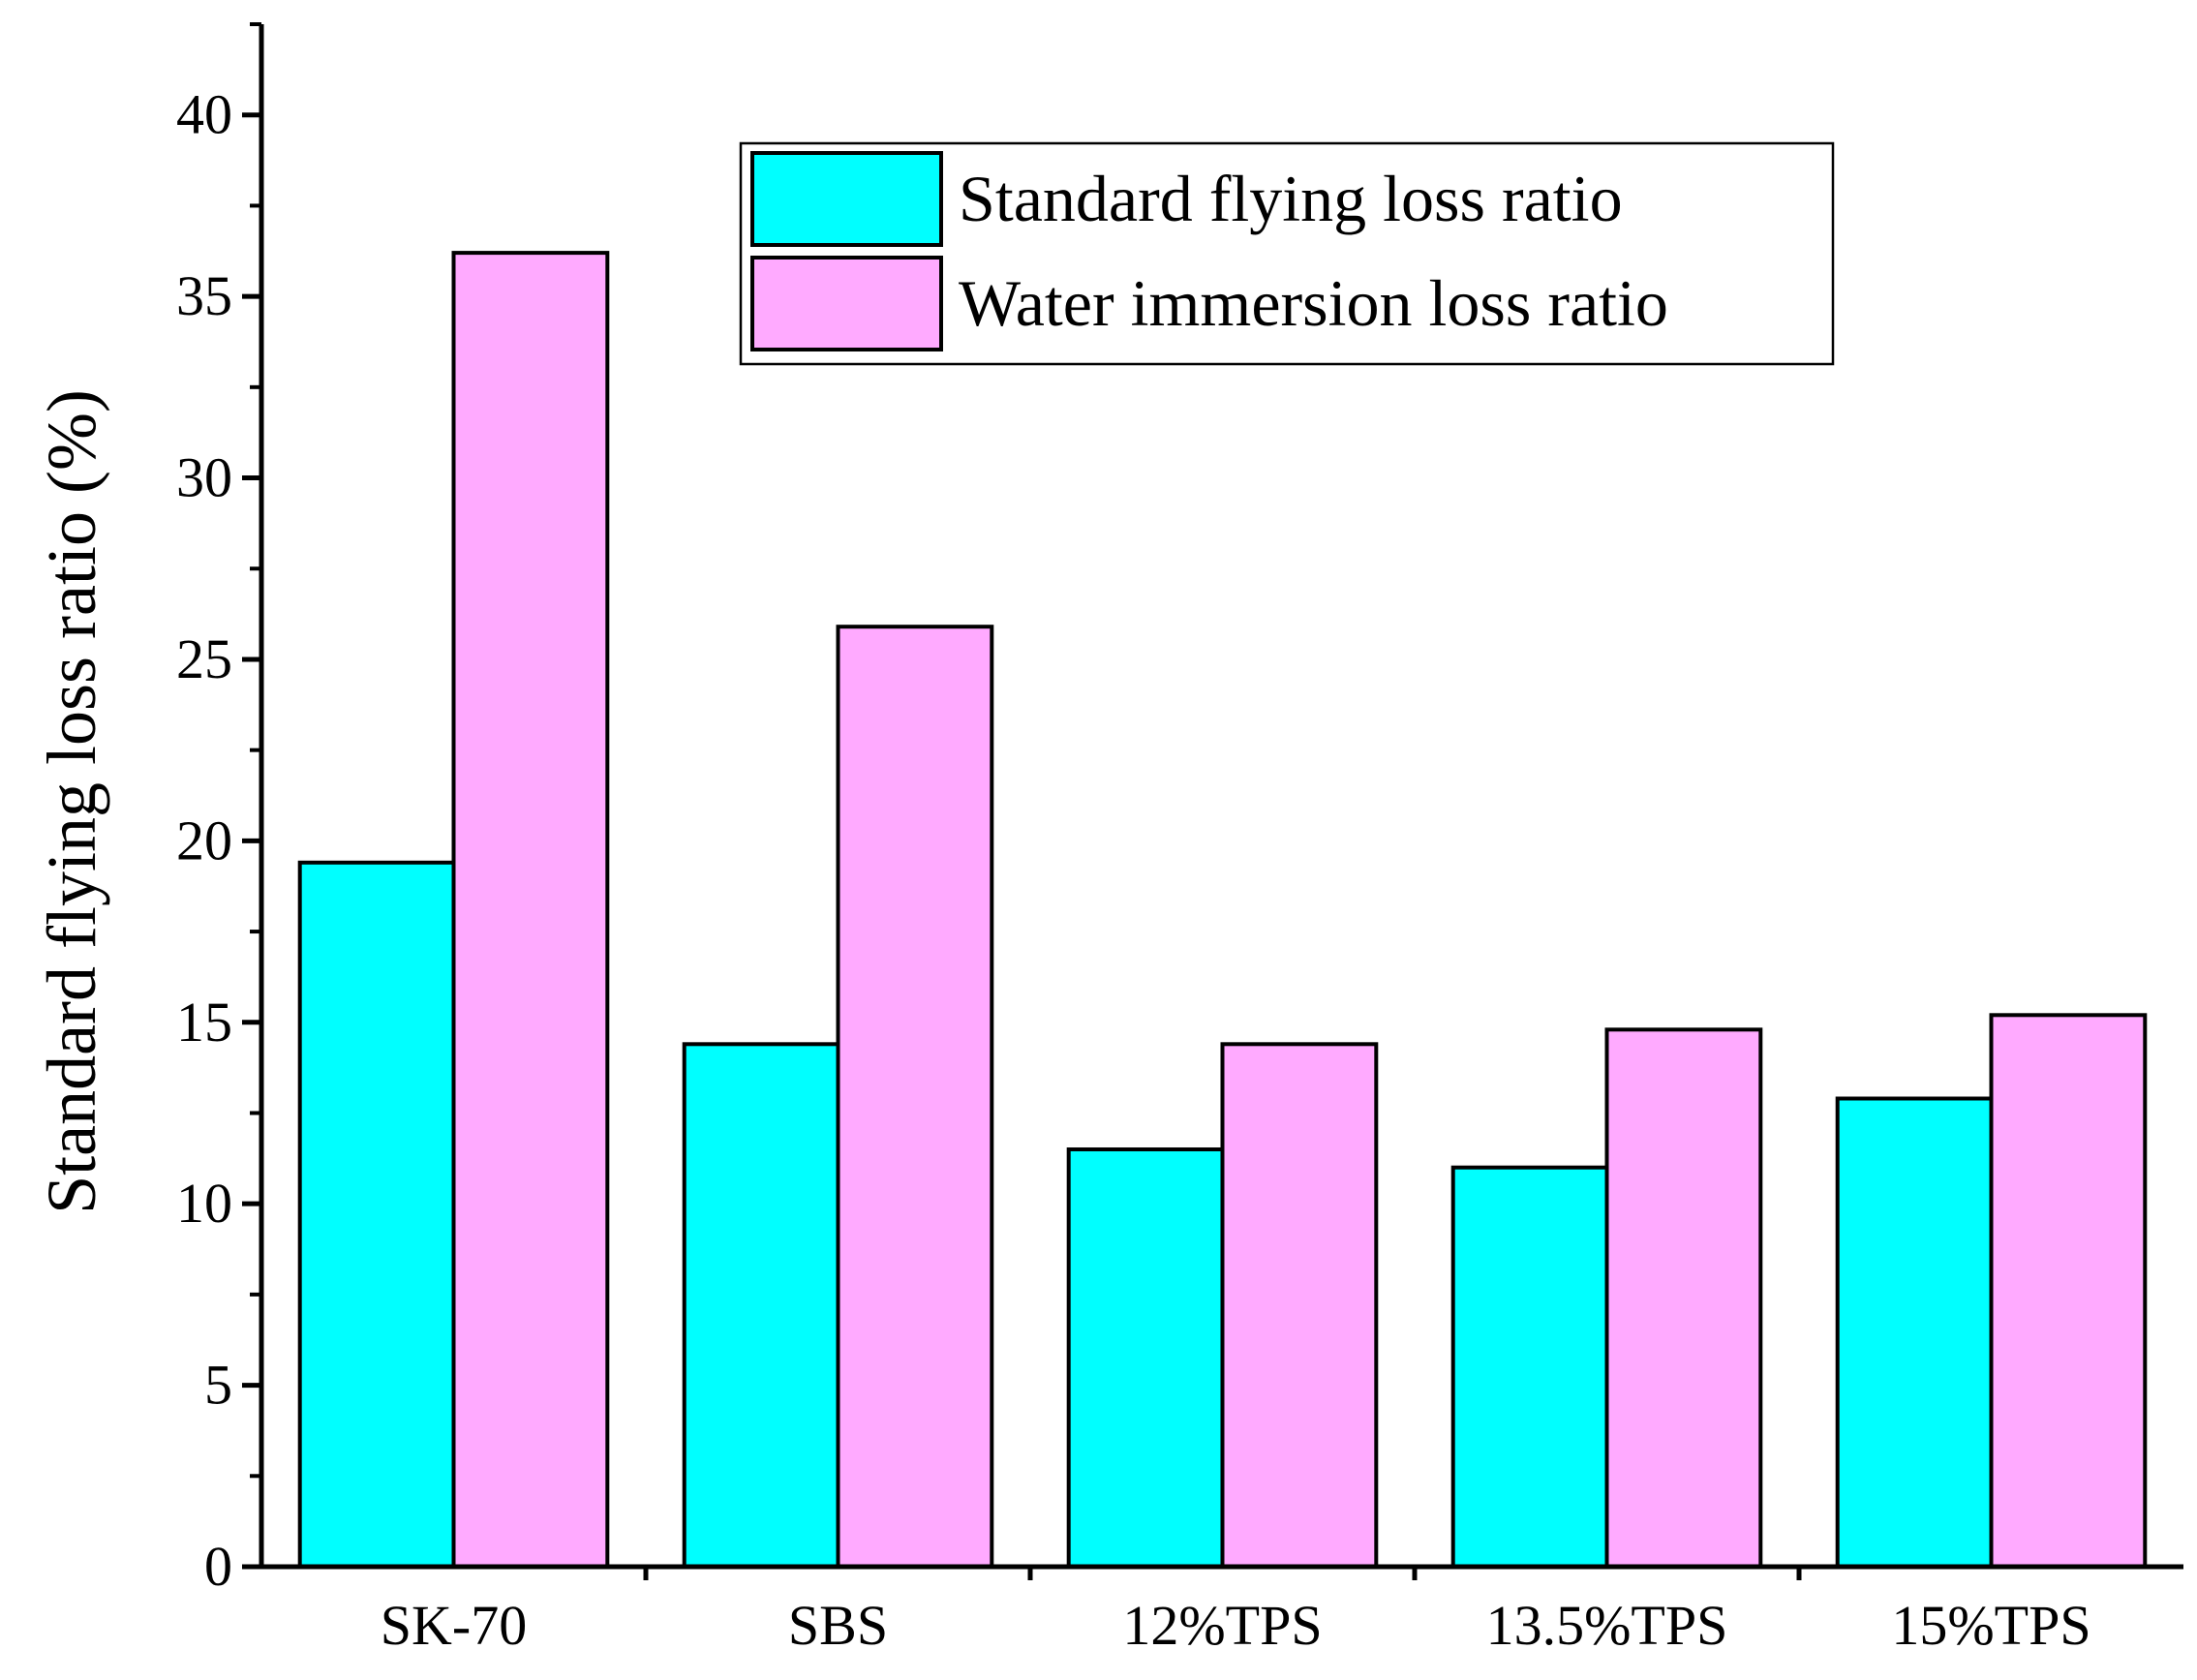 The width and height of the screenshot is (2197, 1680). What do you see at coordinates (377, 1214) in the screenshot?
I see `bar-sk-70-standard-flying` at bounding box center [377, 1214].